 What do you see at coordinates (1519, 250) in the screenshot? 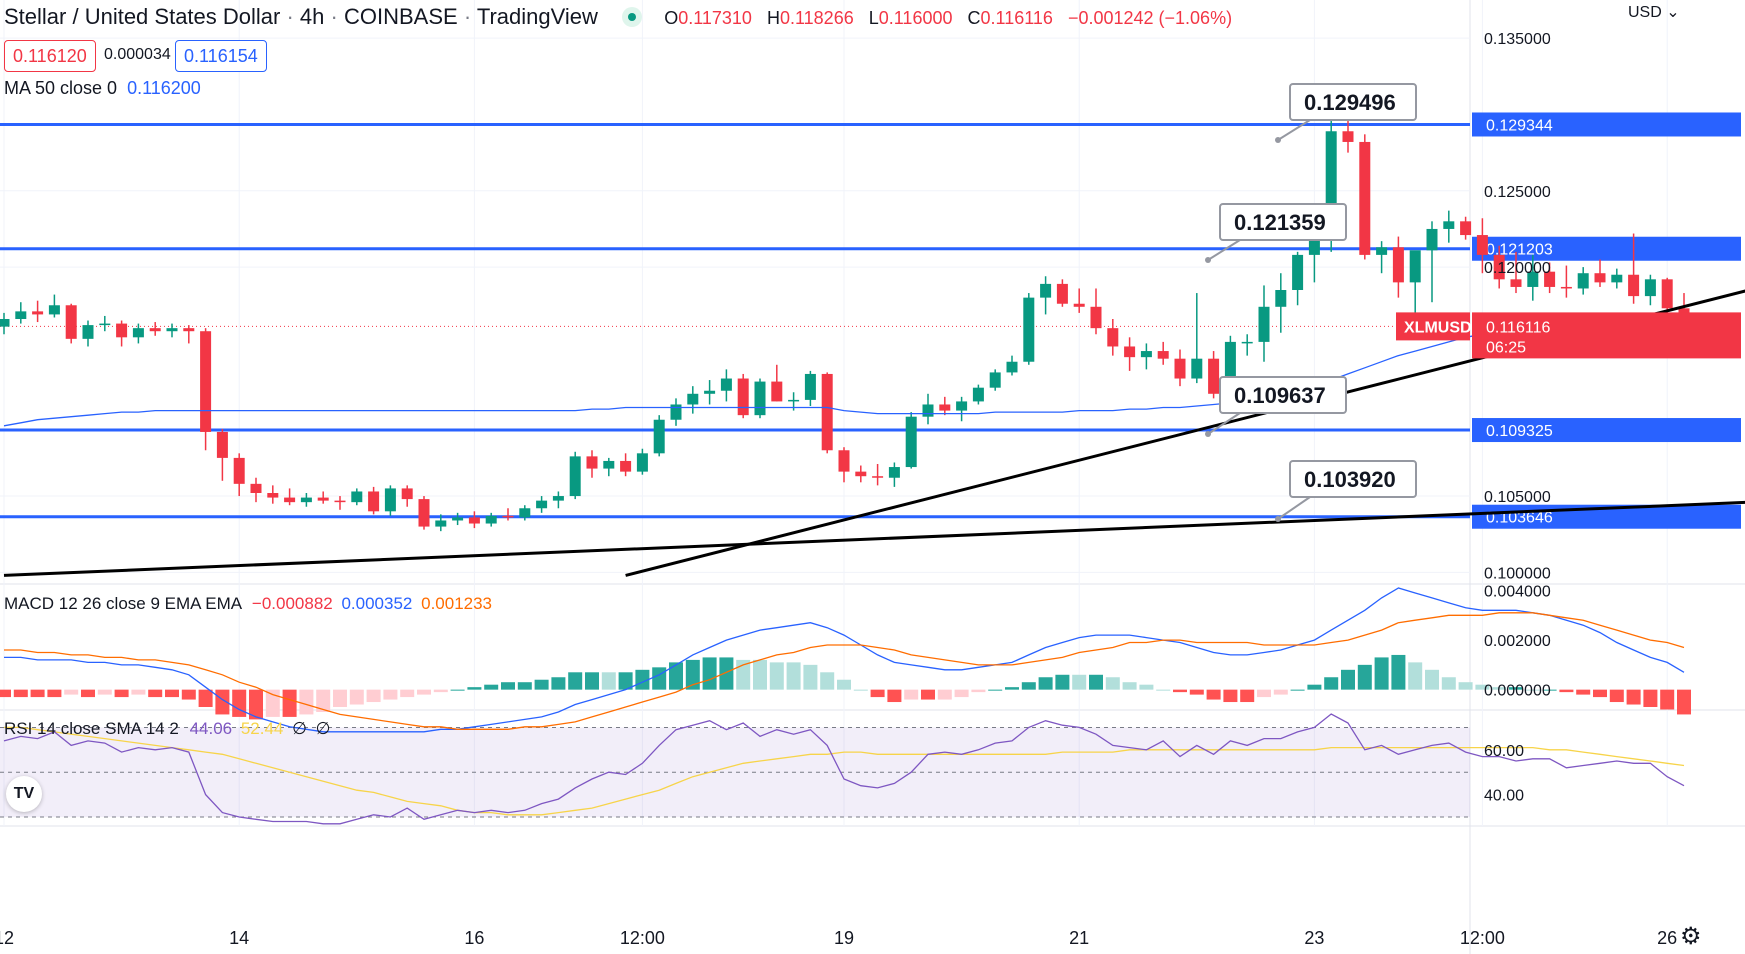
I see `level-price-label: 0.121203` at bounding box center [1519, 250].